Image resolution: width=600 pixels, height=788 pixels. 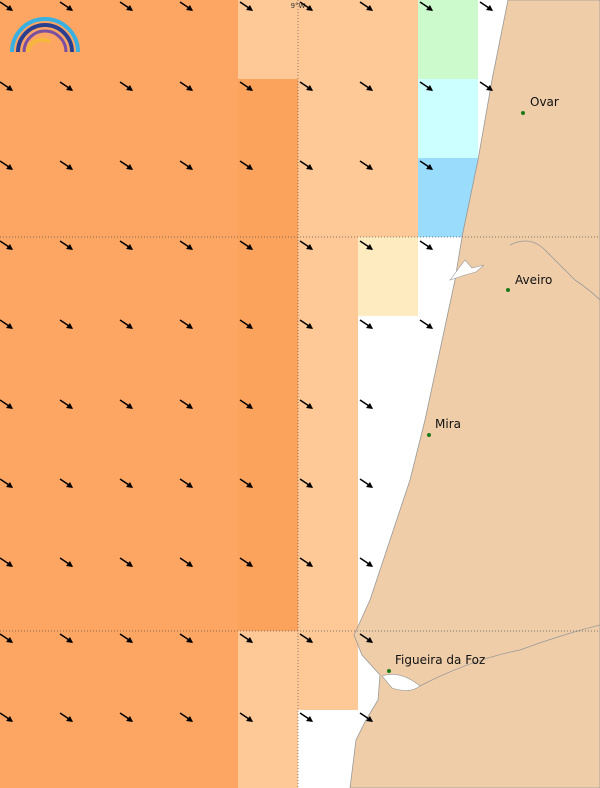 I want to click on lagoon, so click(x=467, y=270).